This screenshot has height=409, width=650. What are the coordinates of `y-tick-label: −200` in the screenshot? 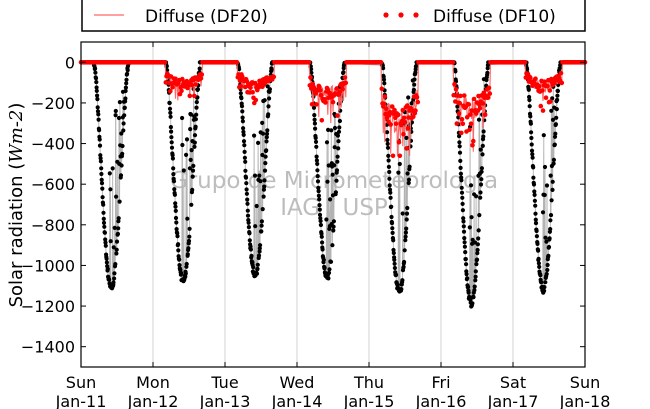 It's located at (53, 103).